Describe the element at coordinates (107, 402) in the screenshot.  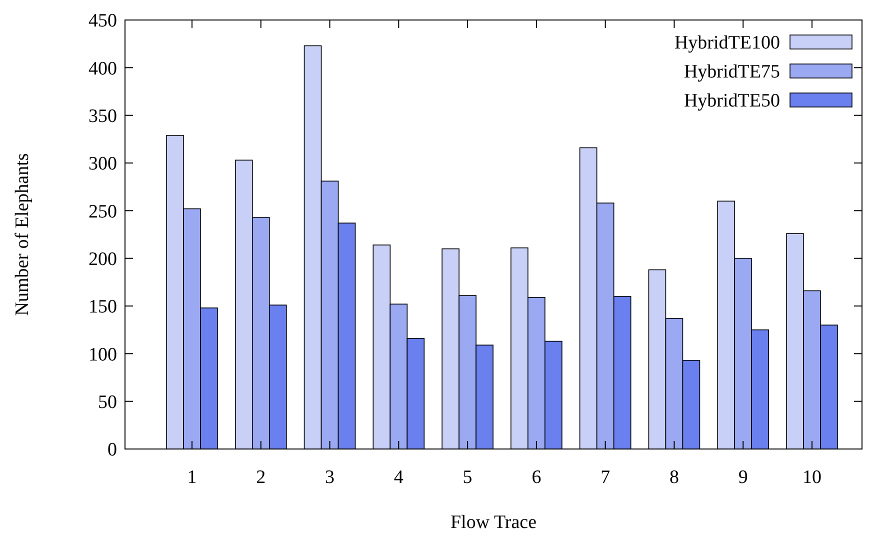
I see `y-tick-label: 50` at that location.